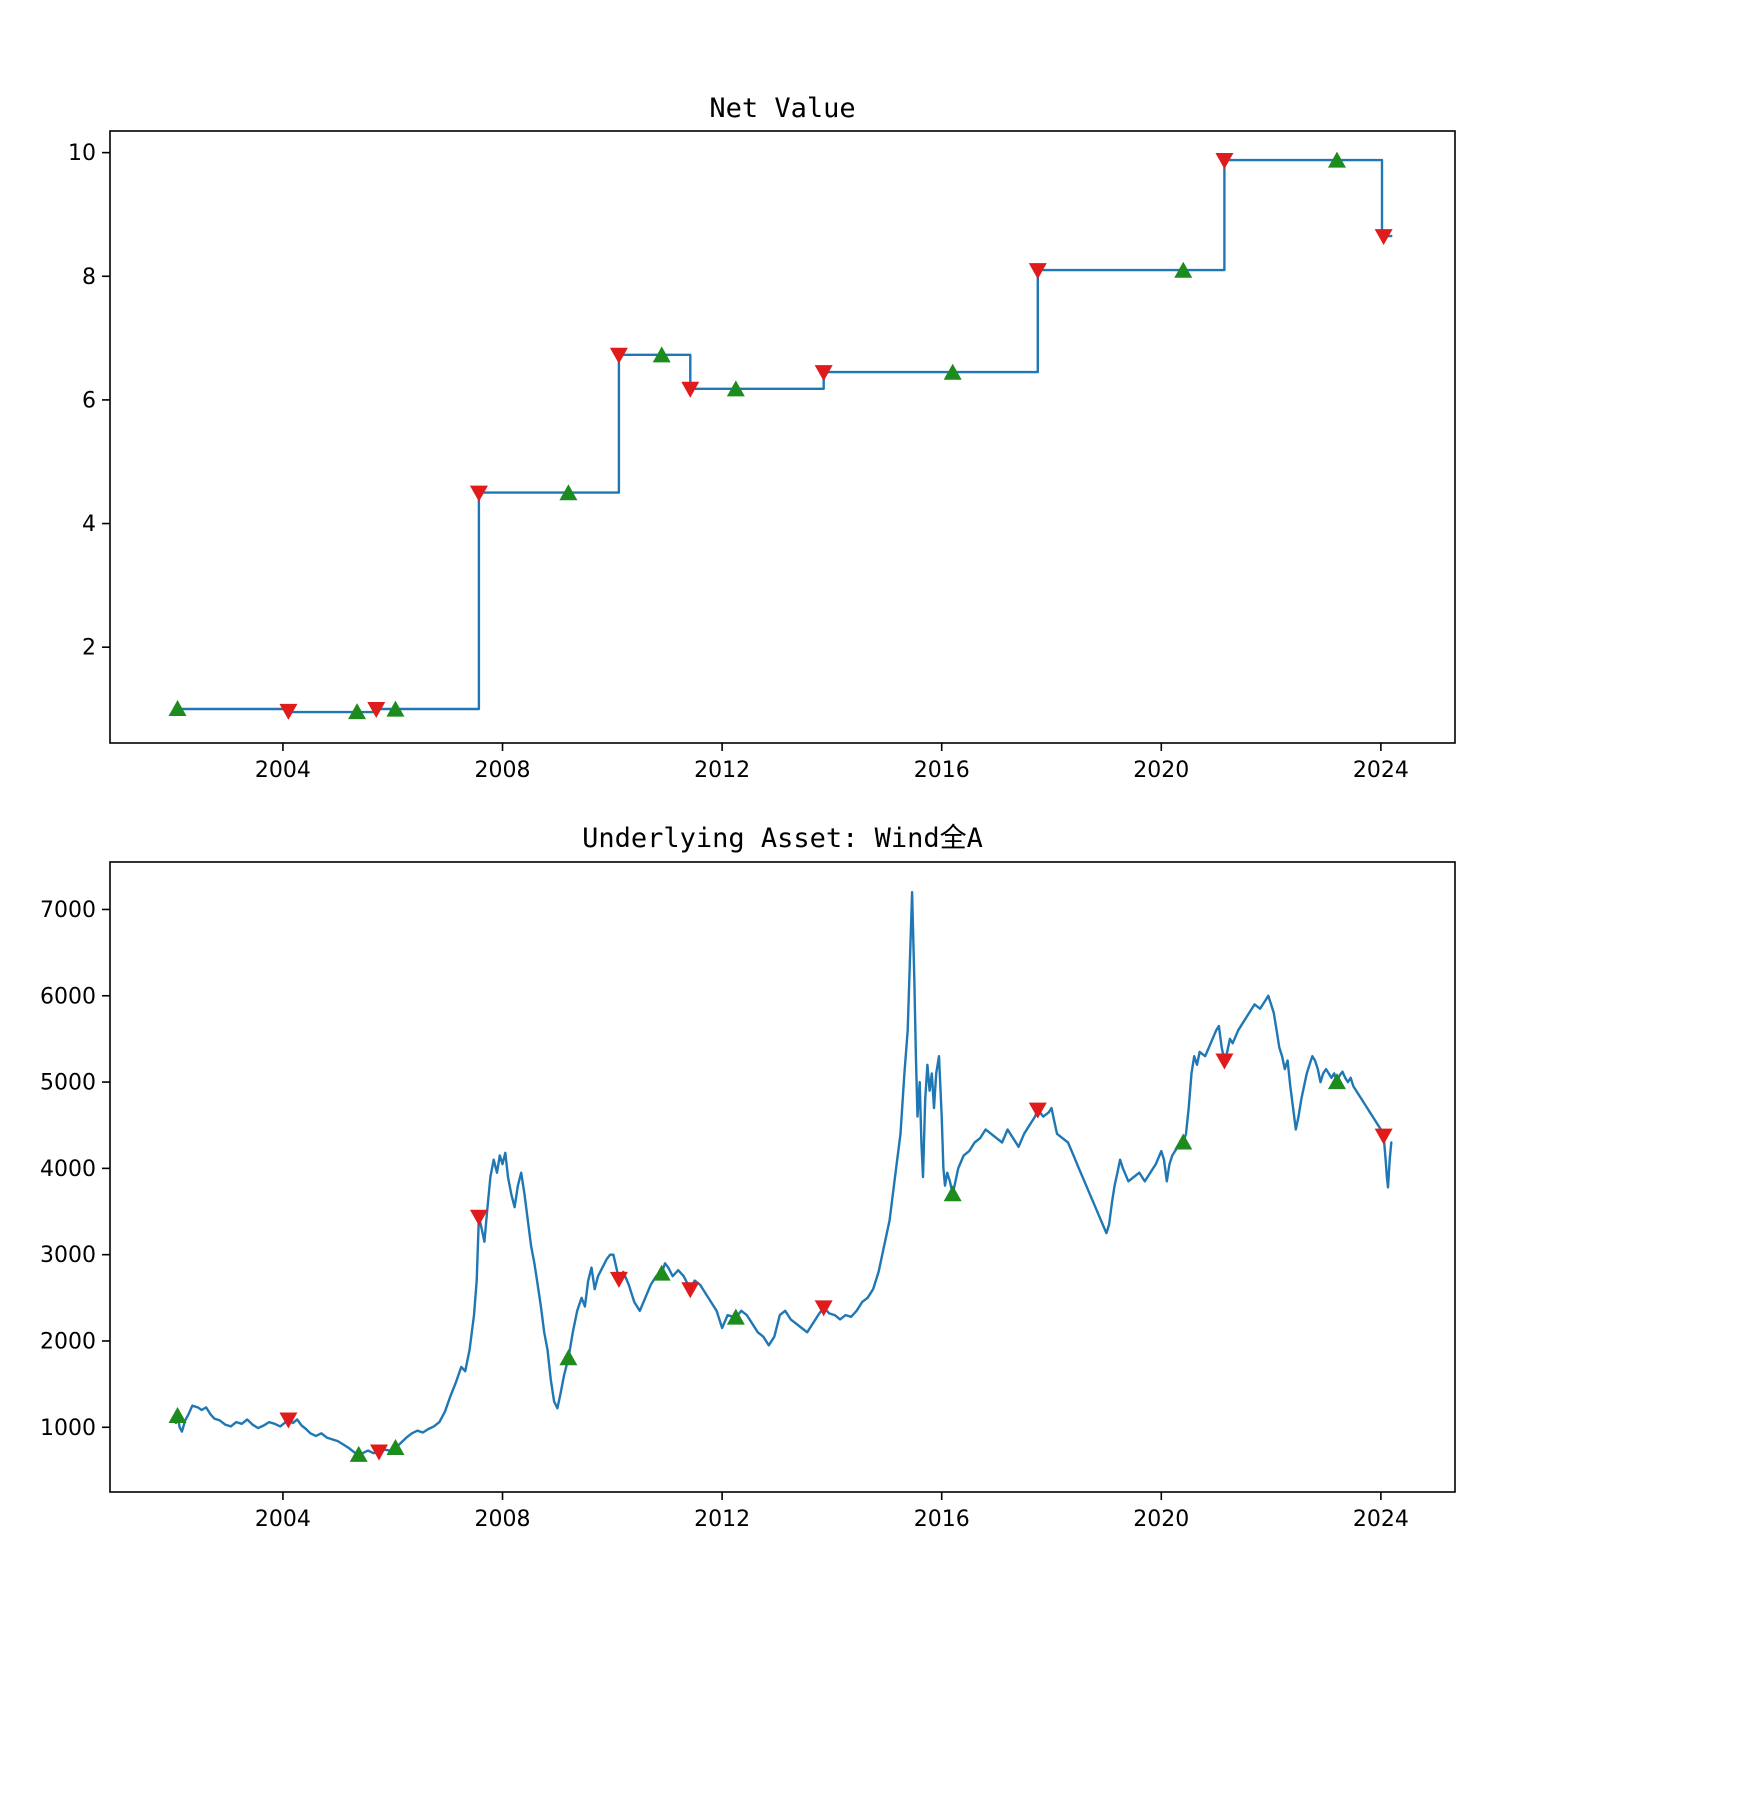  What do you see at coordinates (68, 996) in the screenshot?
I see `y-axis-tick-label: 6000` at bounding box center [68, 996].